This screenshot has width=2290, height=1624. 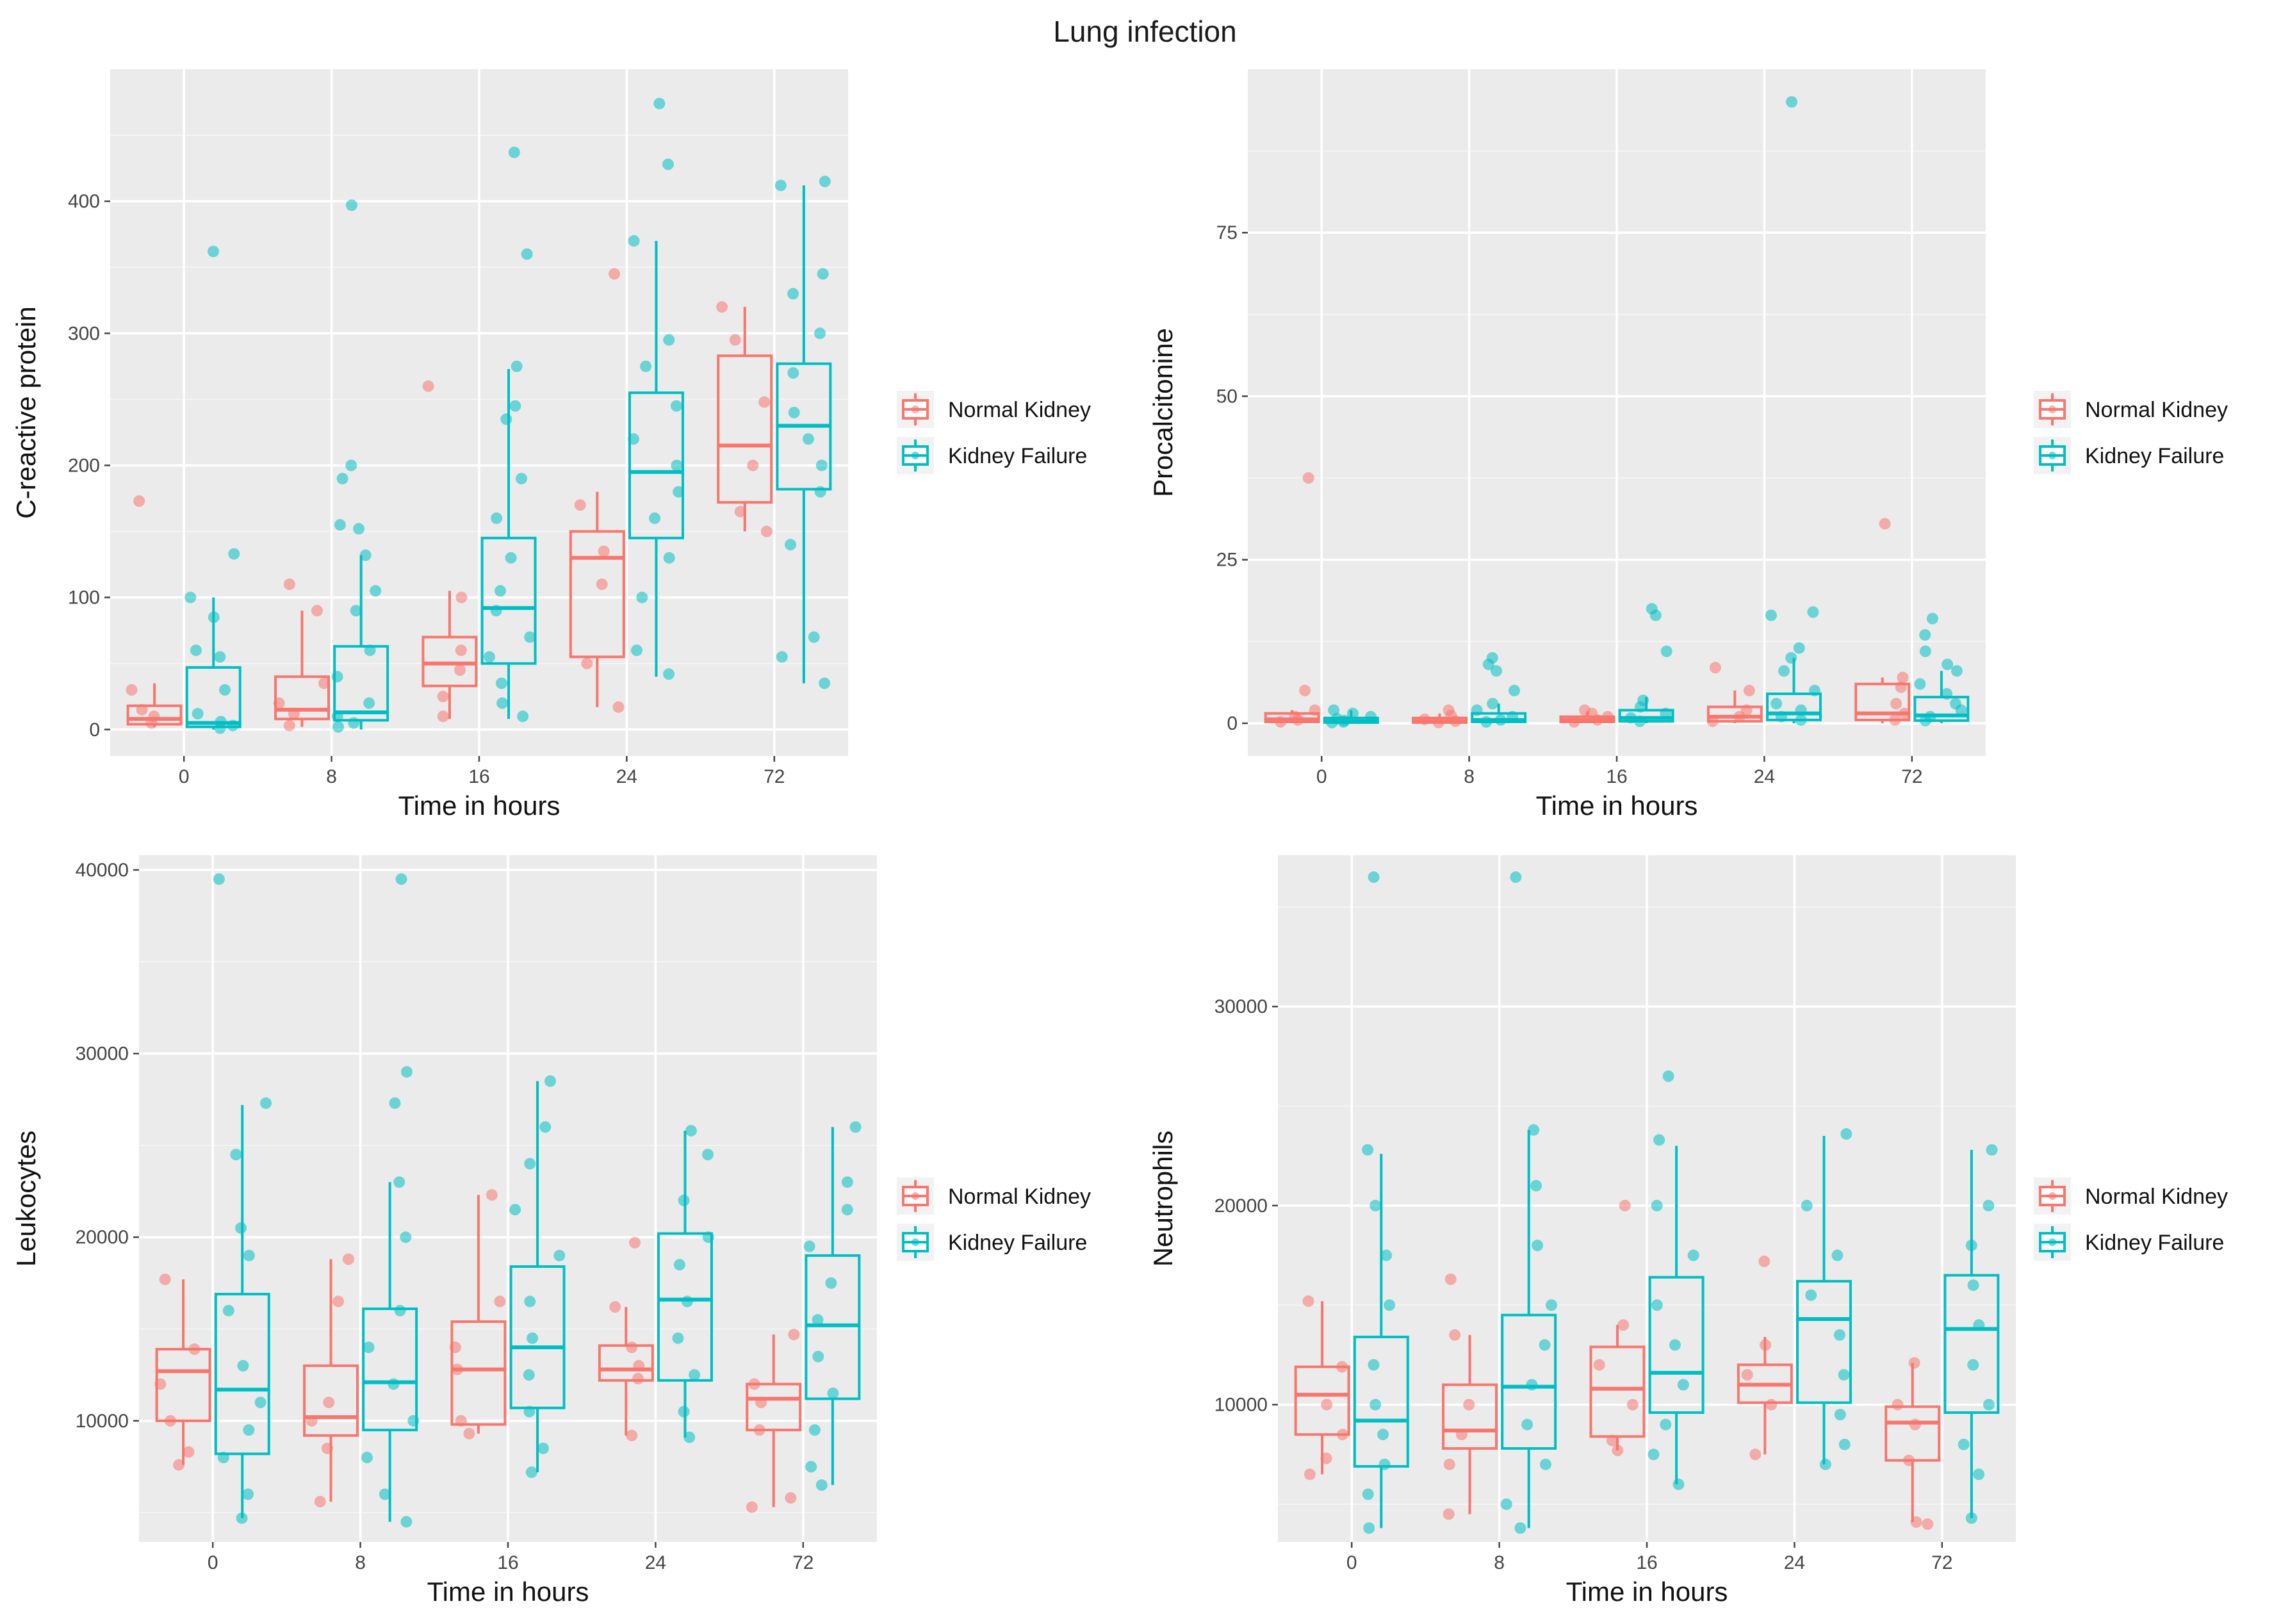 I want to click on y-tick-label: 0, so click(x=94, y=730).